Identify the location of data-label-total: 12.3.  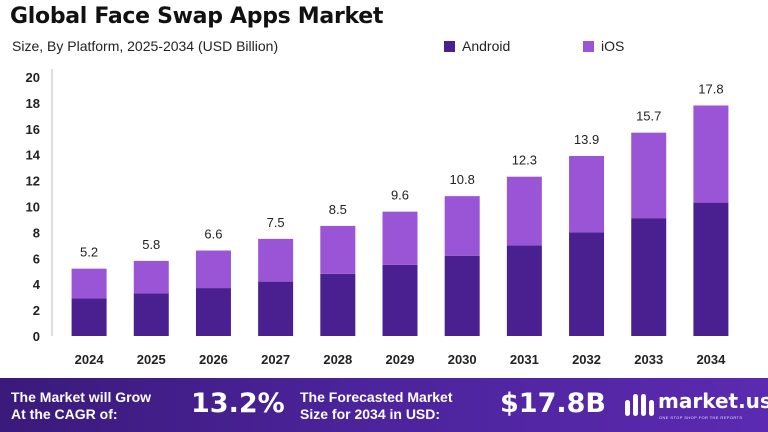
(524, 160).